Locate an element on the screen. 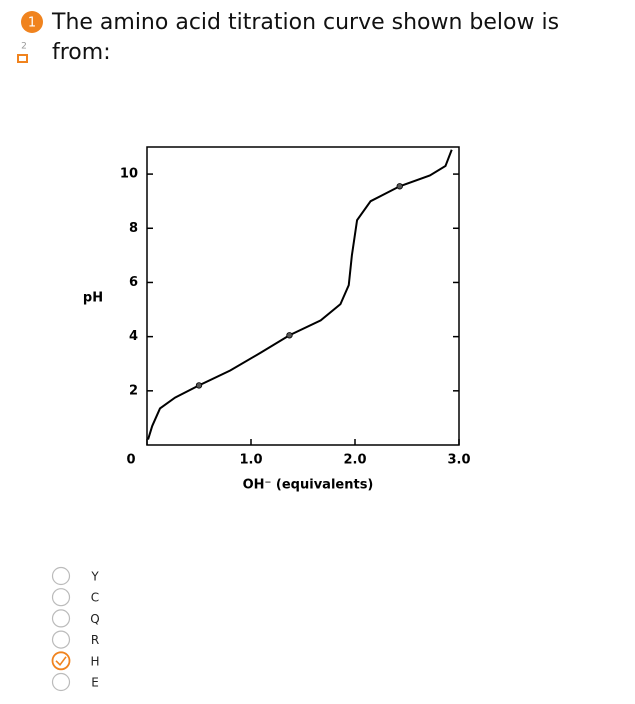  y-tick-label: 4 is located at coordinates (133, 336).